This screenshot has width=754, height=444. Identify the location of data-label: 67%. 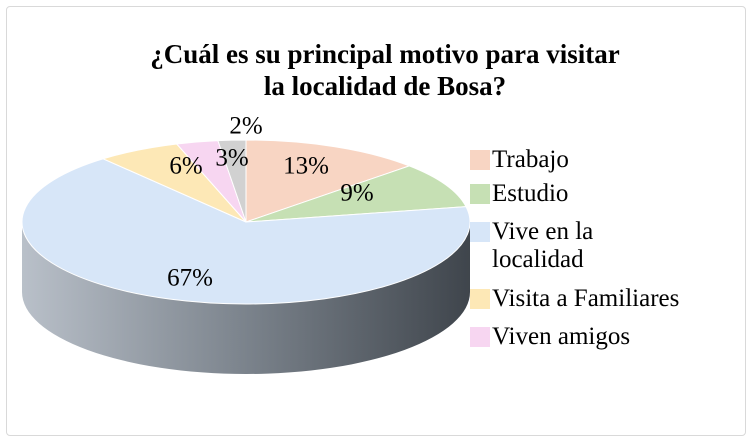
(190, 278).